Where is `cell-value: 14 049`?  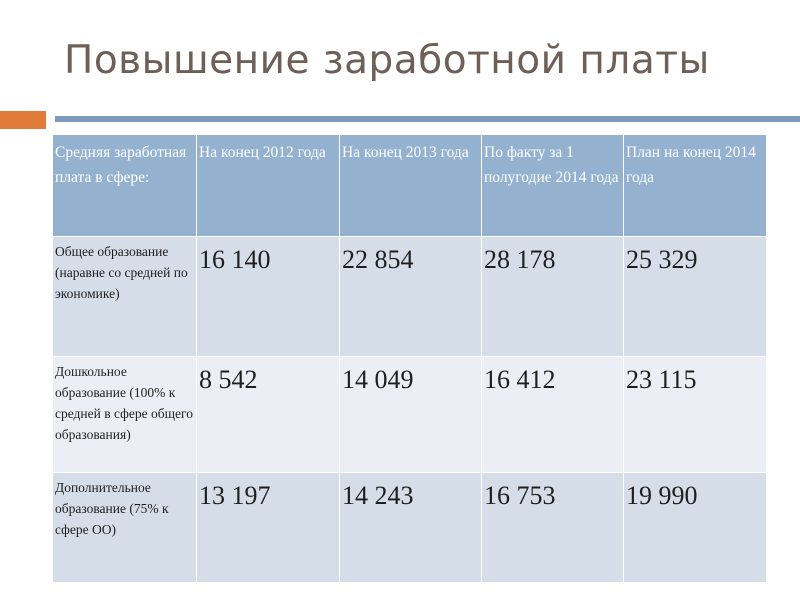
cell-value: 14 049 is located at coordinates (410, 414).